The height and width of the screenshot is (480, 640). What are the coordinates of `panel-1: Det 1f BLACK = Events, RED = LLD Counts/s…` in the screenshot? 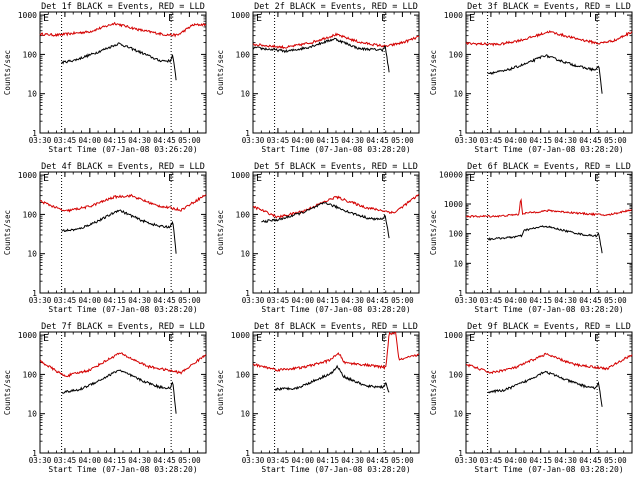 It's located at (105, 78).